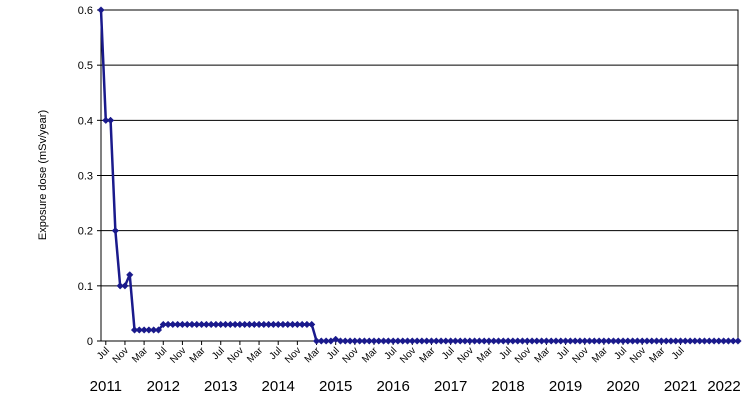  What do you see at coordinates (163, 386) in the screenshot?
I see `x-year-label: 2012` at bounding box center [163, 386].